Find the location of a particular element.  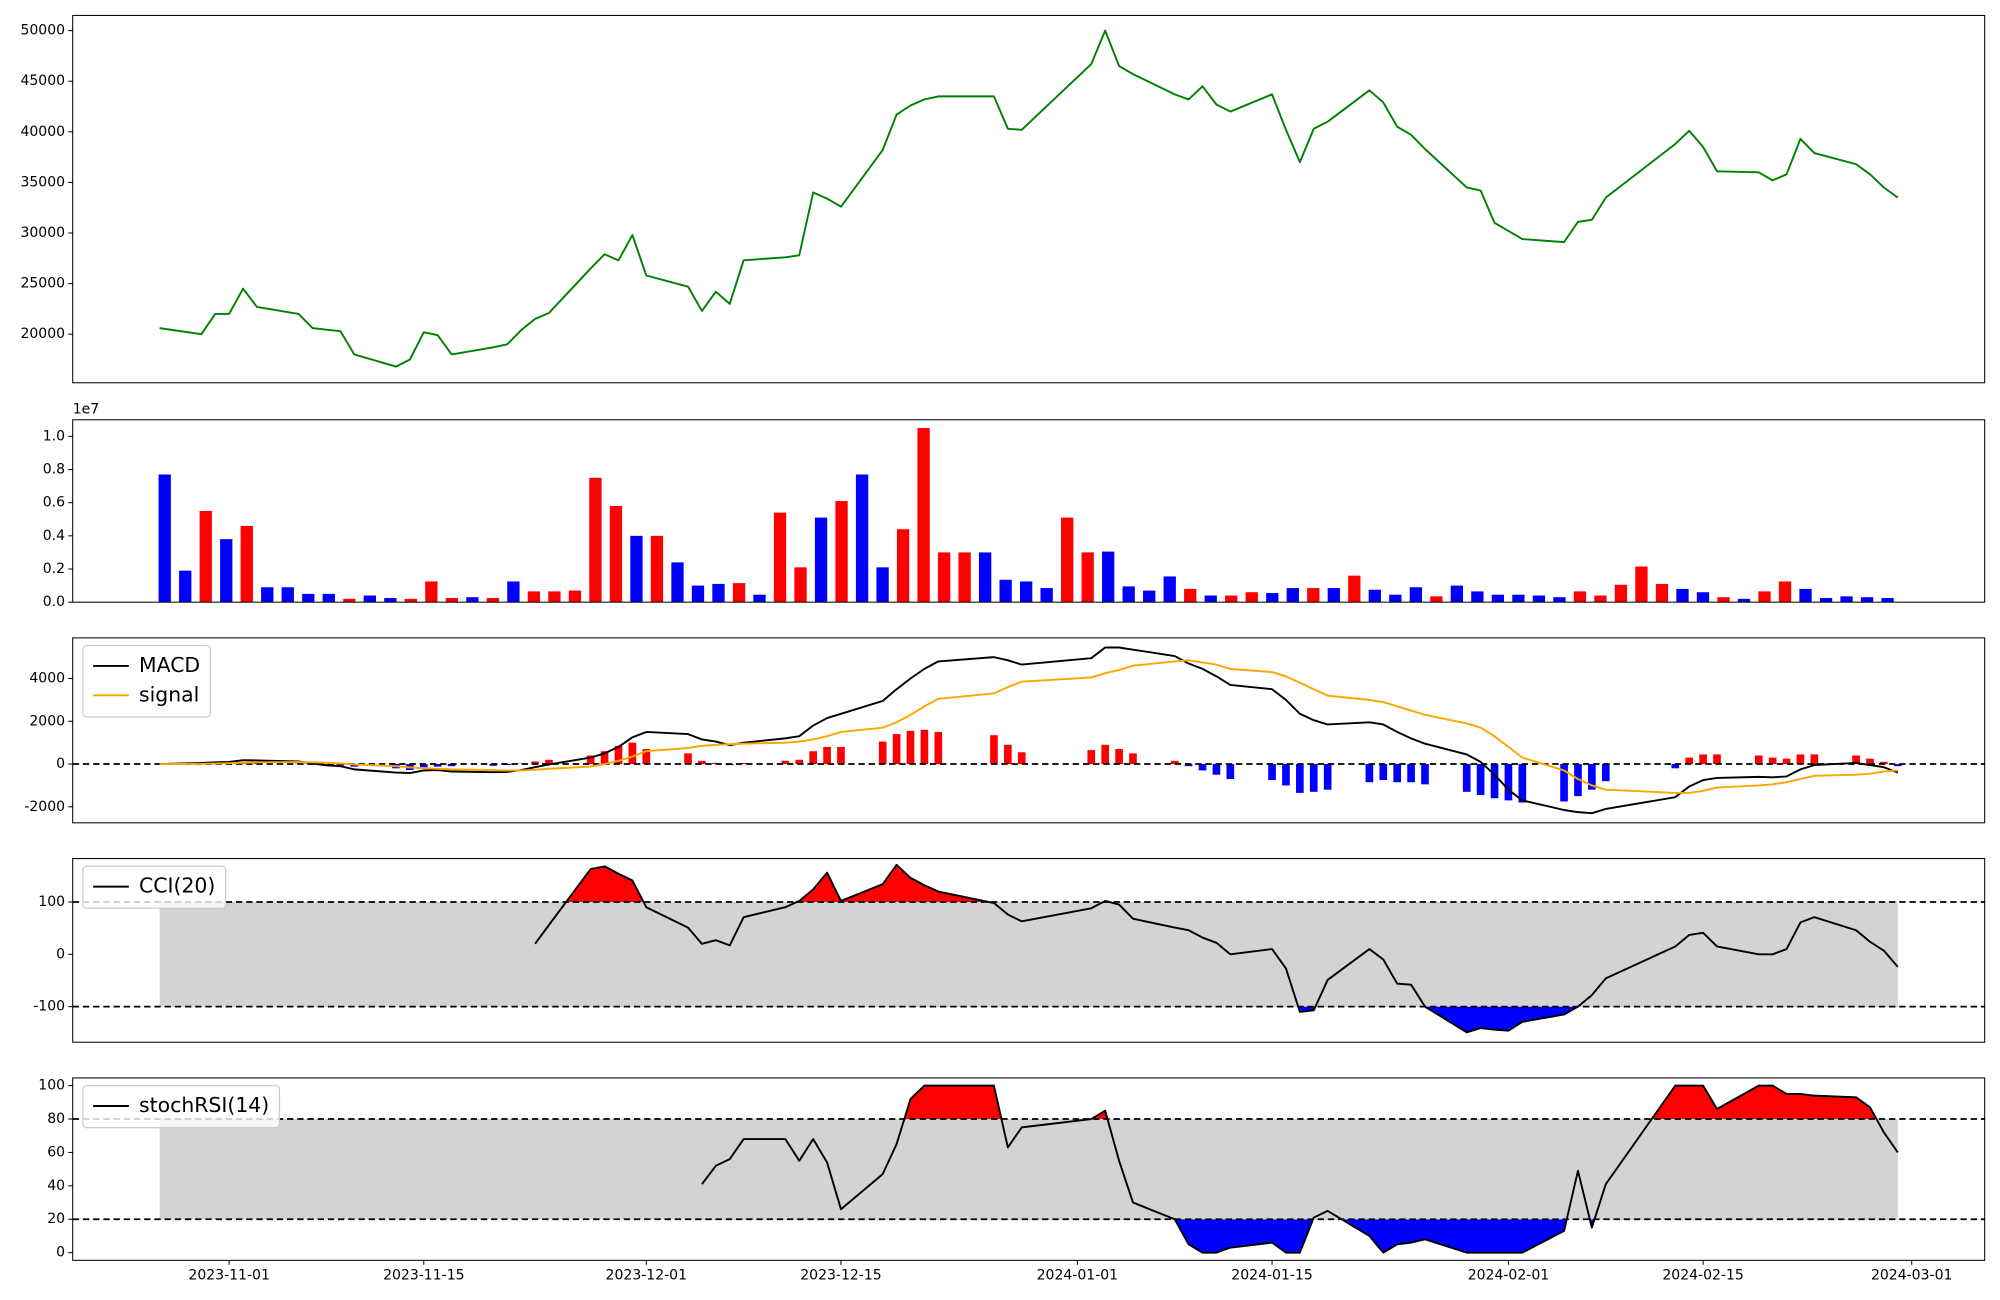

x-tick-label: 2023-12-01 is located at coordinates (646, 1276).